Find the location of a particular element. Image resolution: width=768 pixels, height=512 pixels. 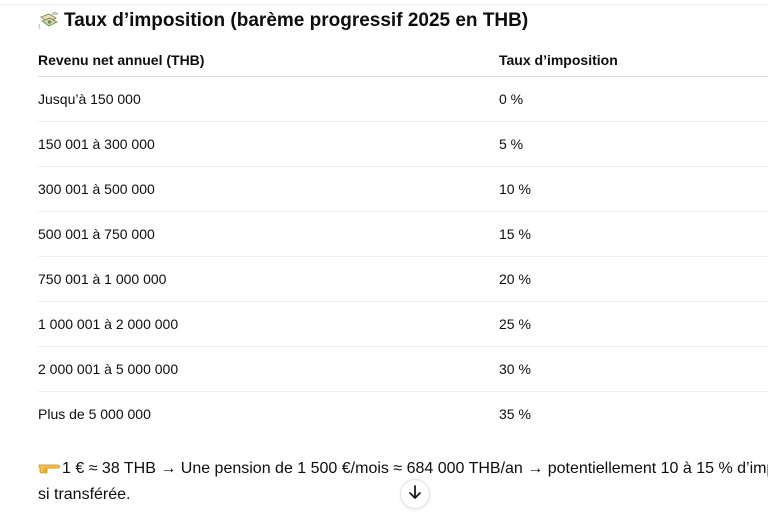

income-bracket-cell: Plus de 5 000 000 is located at coordinates (94, 414).